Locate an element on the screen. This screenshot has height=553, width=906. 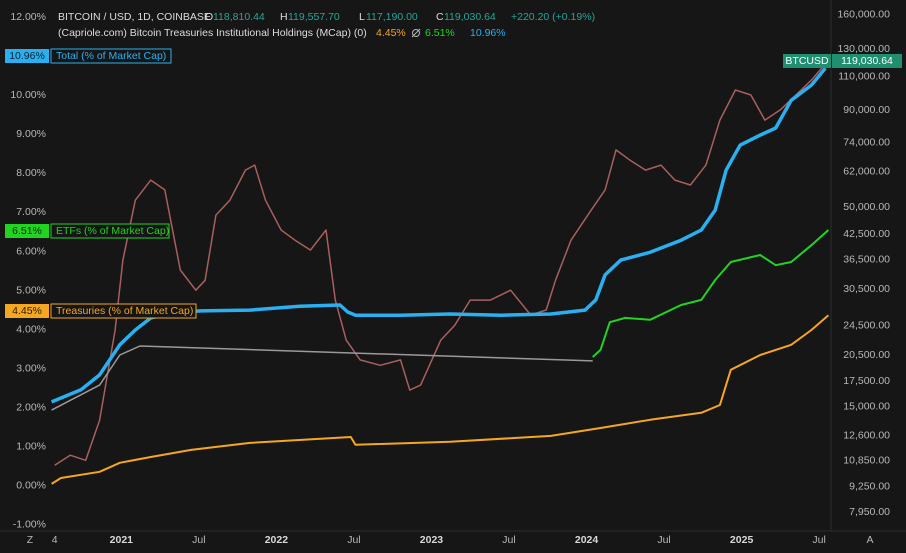
y2-tick-label: 50,000.00 is located at coordinates (866, 207).